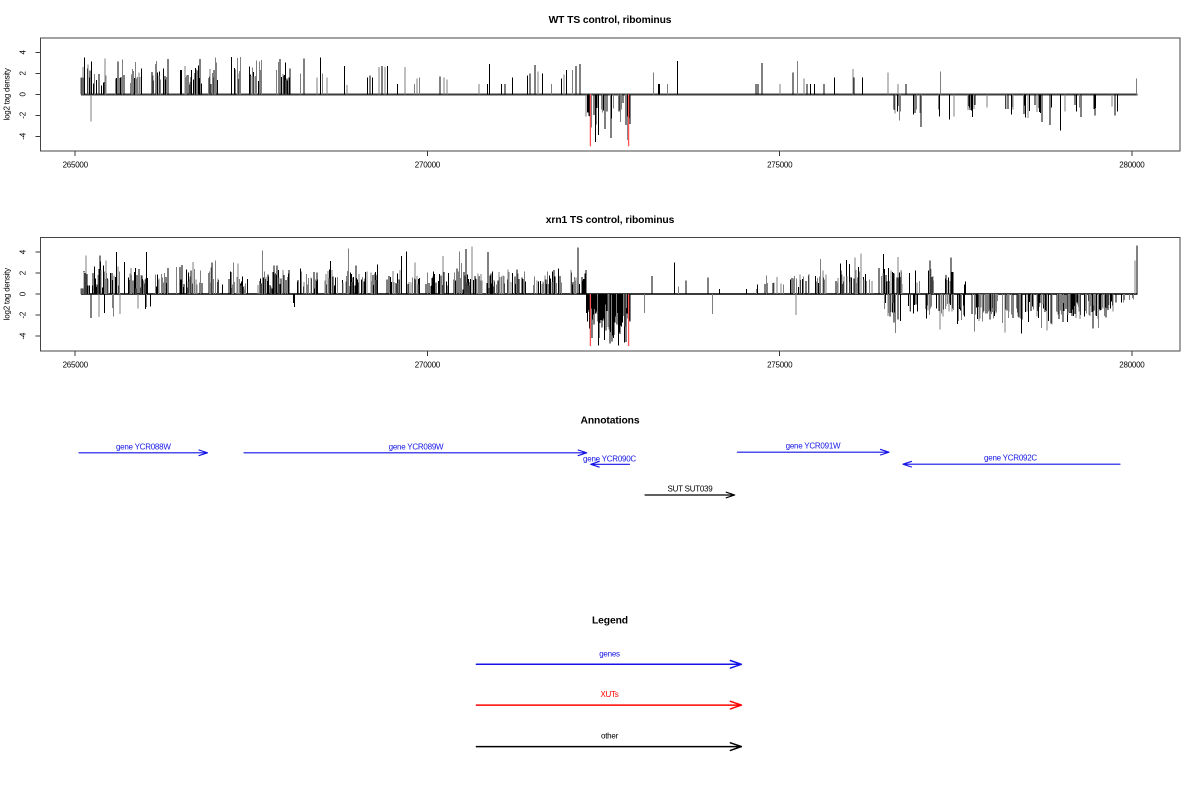  Describe the element at coordinates (143, 446) in the screenshot. I see `svg-text: gene YCR088W` at that location.